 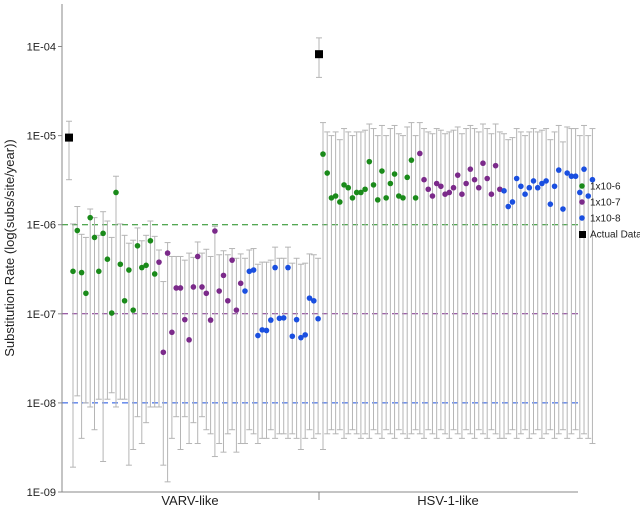 I want to click on y-tick-label: 1E-08, so click(x=41, y=404).